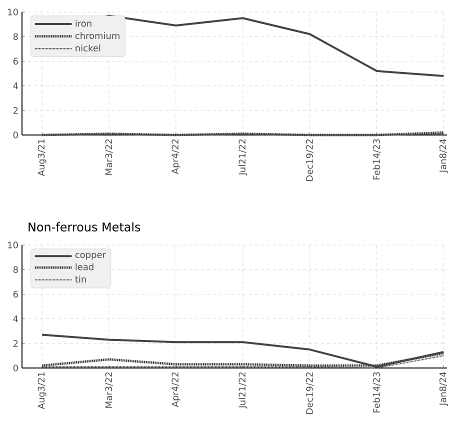 Image resolution: width=453 pixels, height=427 pixels. What do you see at coordinates (88, 48) in the screenshot?
I see `legend-label: nickel` at bounding box center [88, 48].